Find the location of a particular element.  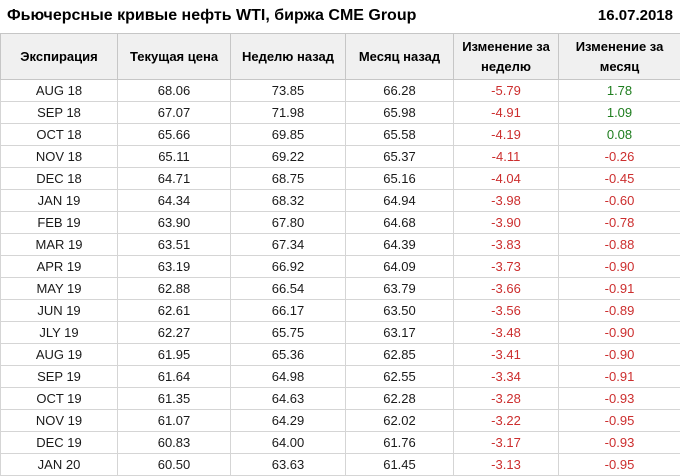

cell-current-price: 61.35 is located at coordinates (174, 398).